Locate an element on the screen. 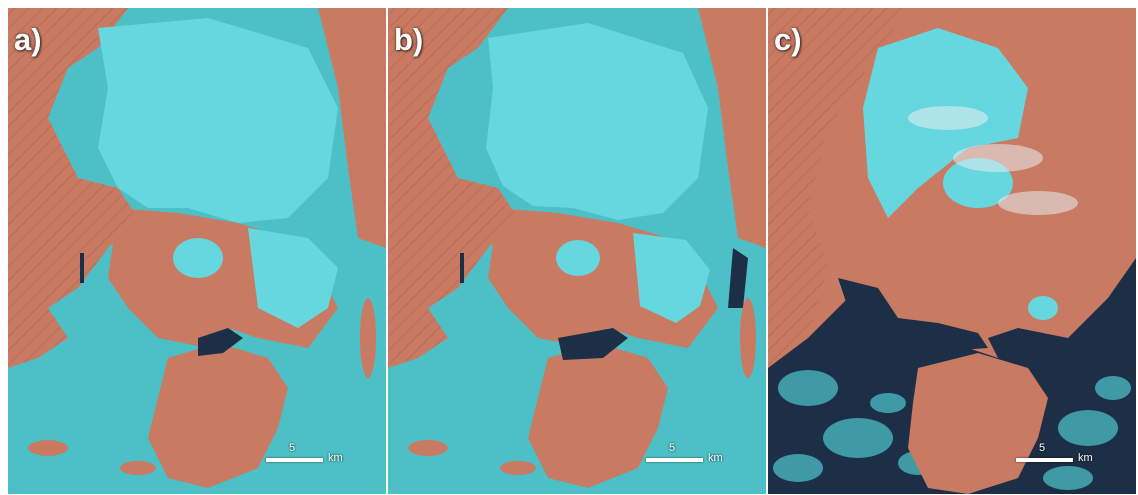 Image resolution: width=1138 pixels, height=495 pixels. panel-label: b) is located at coordinates (409, 39).